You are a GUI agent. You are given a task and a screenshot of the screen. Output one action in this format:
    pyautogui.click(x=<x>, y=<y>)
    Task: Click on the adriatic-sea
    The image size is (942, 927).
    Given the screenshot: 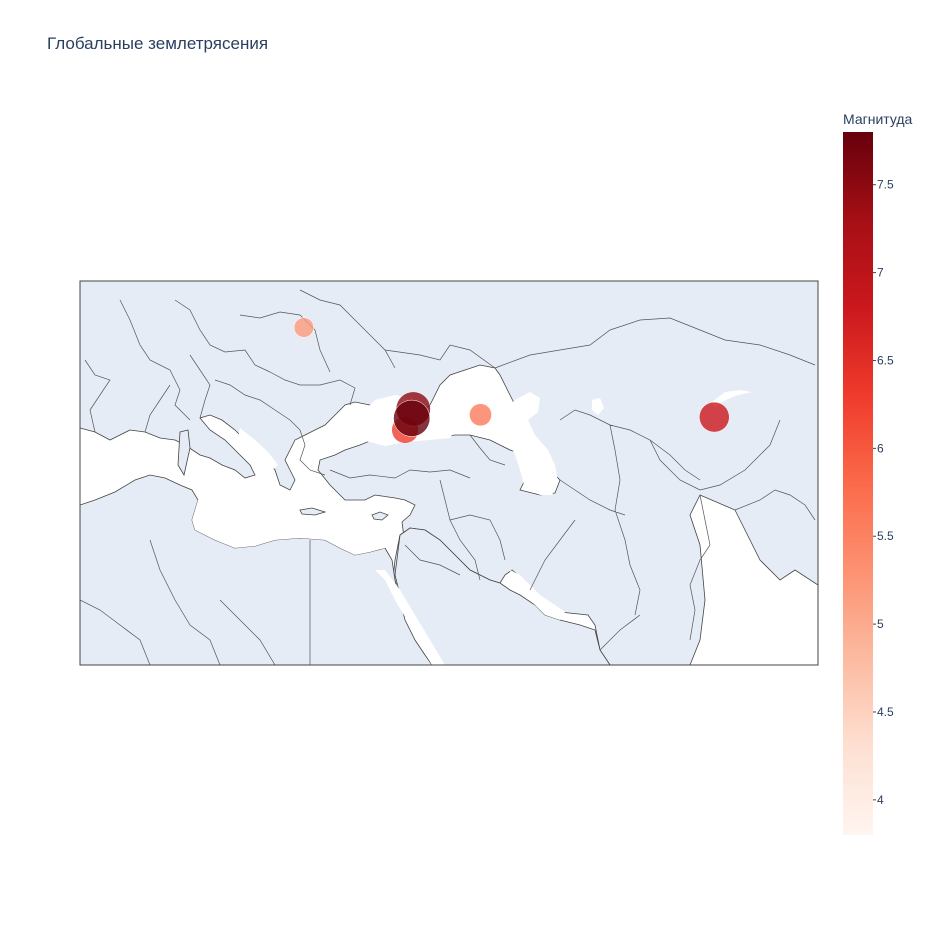 What is the action you would take?
    pyautogui.click(x=258, y=449)
    